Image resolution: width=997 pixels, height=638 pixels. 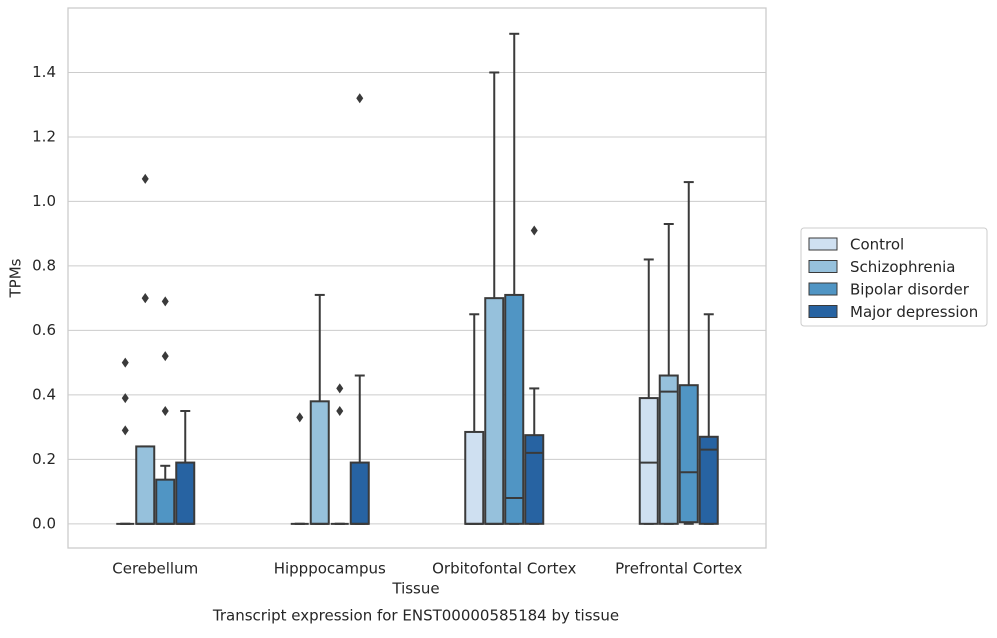 What do you see at coordinates (44, 523) in the screenshot?
I see `y-tick-label: 0.0` at bounding box center [44, 523].